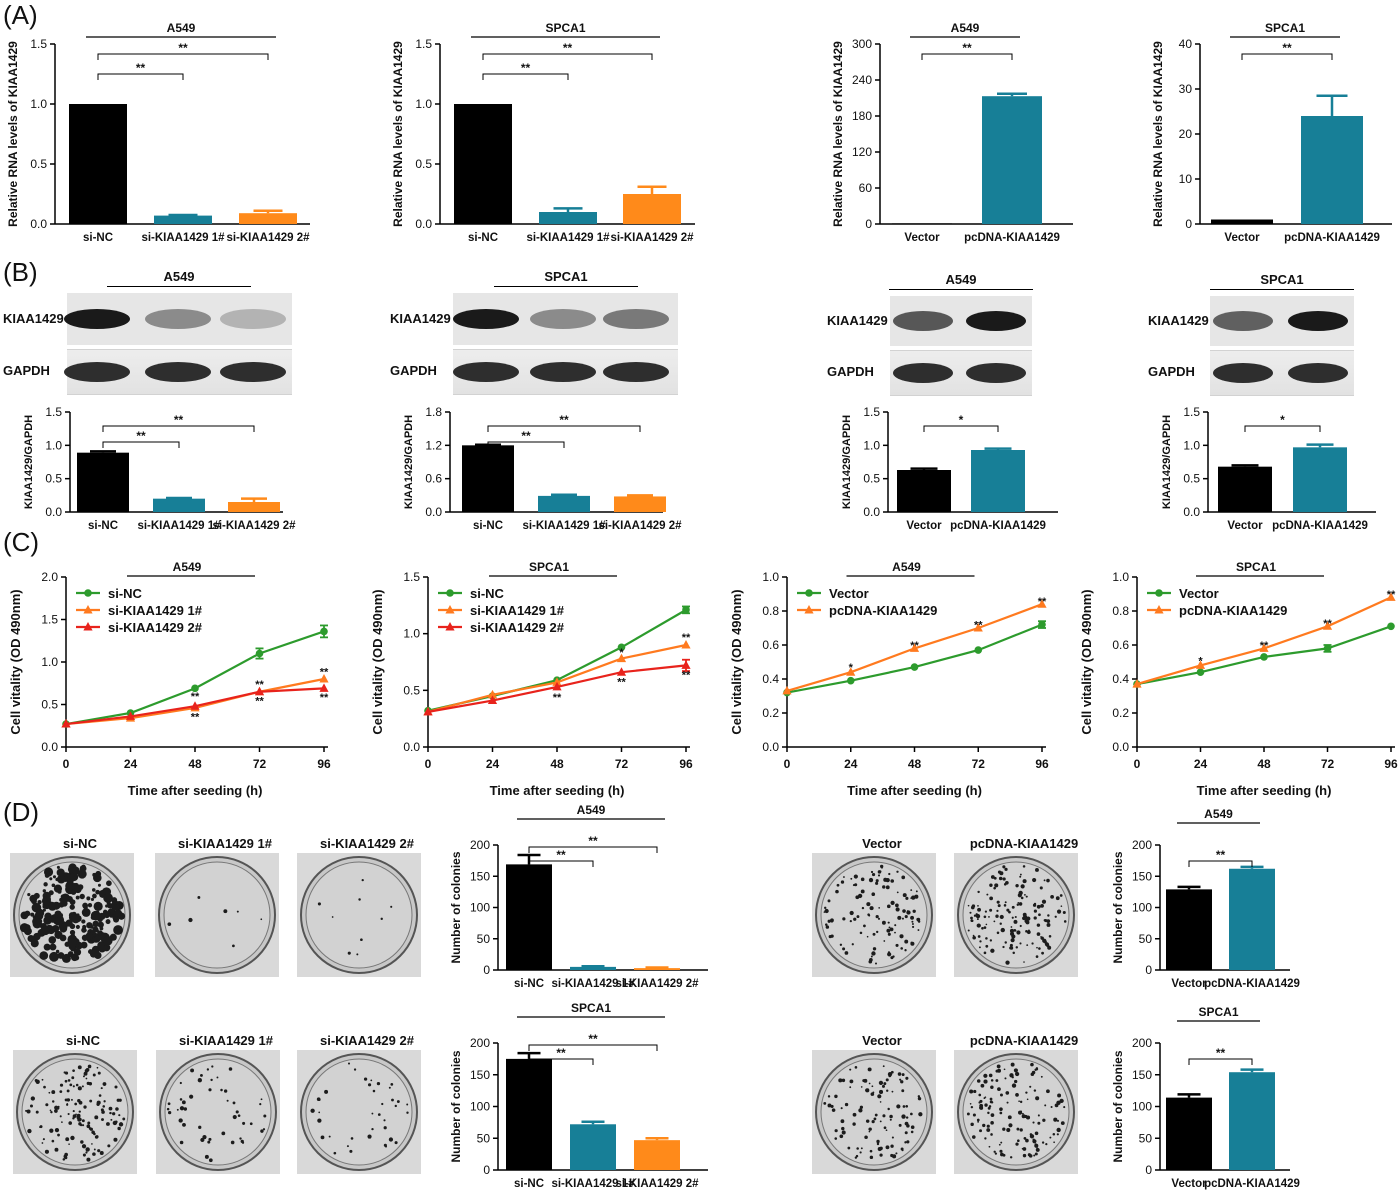 The width and height of the screenshot is (1400, 1192). Describe the element at coordinates (961, 373) in the screenshot. I see `blot-gapdh-strip` at that location.